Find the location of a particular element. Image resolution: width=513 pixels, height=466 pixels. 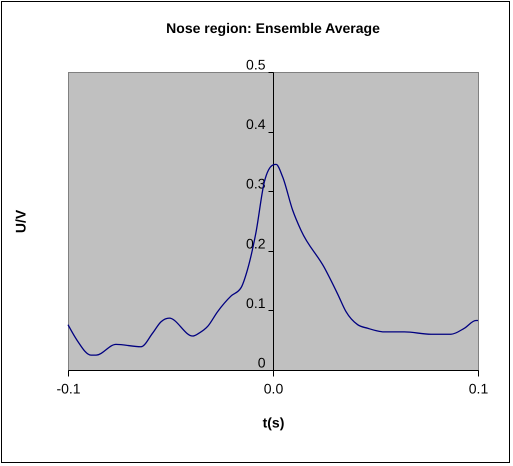

y-tick-label: 0.4 is located at coordinates (256, 124).